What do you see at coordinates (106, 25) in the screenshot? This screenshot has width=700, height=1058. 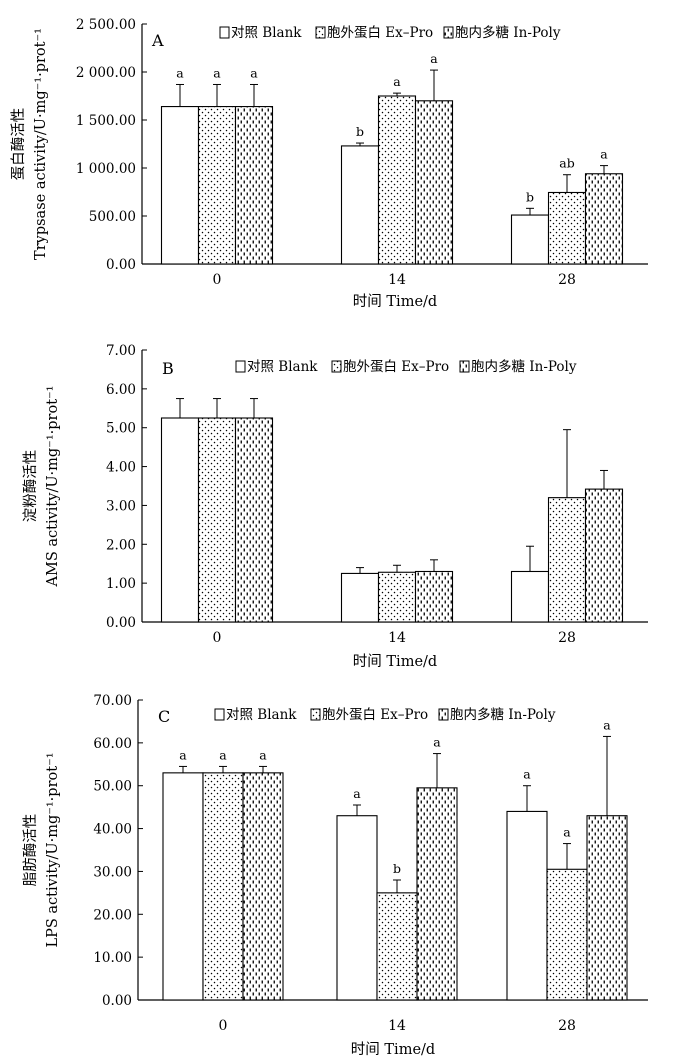 I see `y-tick-label: 2 500.00` at bounding box center [106, 25].